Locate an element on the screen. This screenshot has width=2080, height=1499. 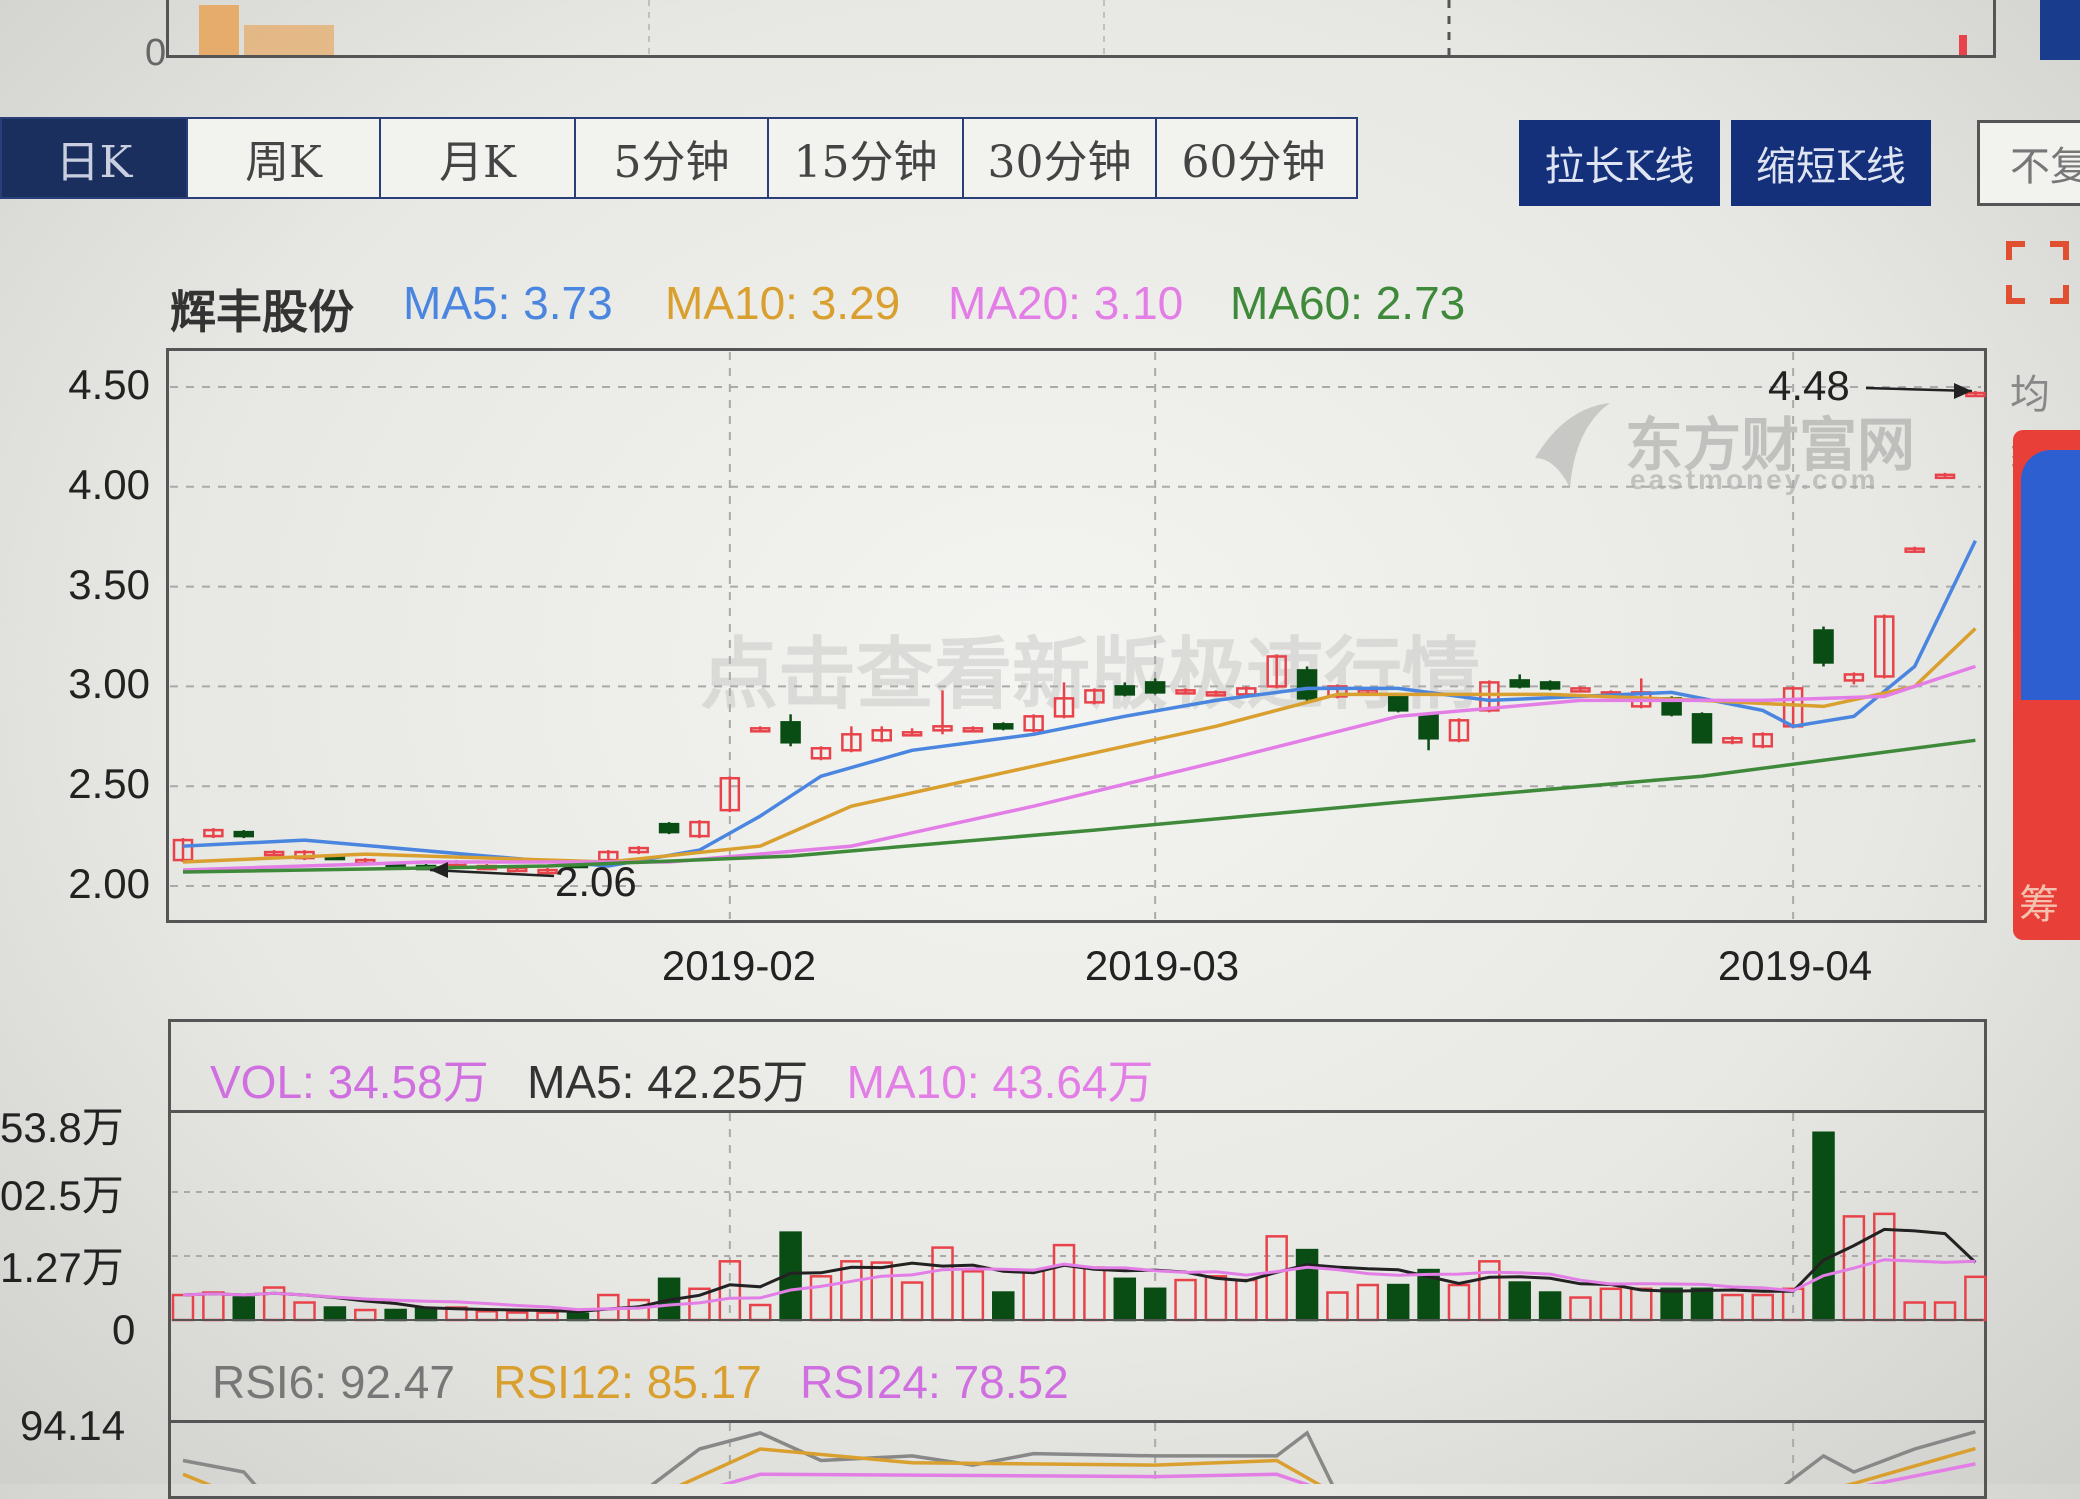
y-tick-label: 2.00 is located at coordinates (109, 883).